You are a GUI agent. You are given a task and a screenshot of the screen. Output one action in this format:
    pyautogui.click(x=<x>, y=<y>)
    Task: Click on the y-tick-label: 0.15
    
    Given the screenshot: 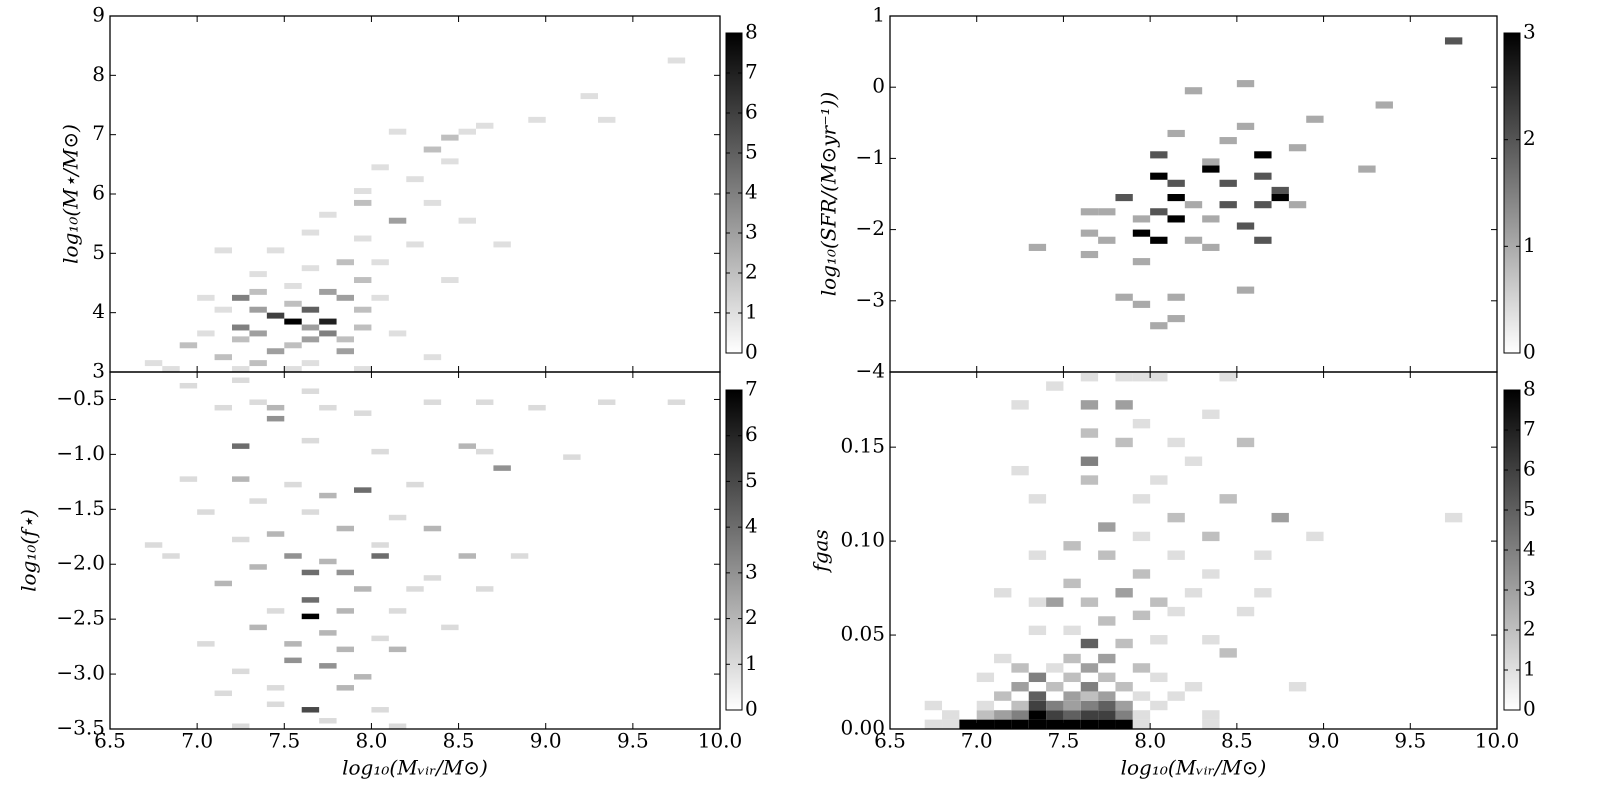 What is the action you would take?
    pyautogui.click(x=862, y=446)
    